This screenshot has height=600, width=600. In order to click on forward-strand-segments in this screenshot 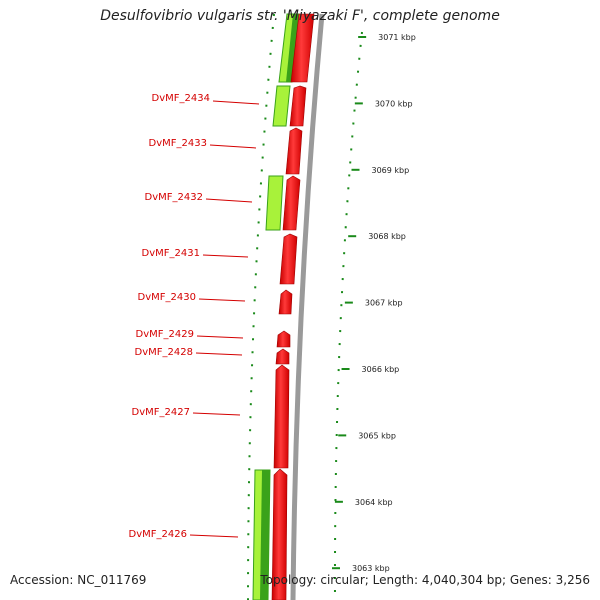, I will do `click(276, 306)`.